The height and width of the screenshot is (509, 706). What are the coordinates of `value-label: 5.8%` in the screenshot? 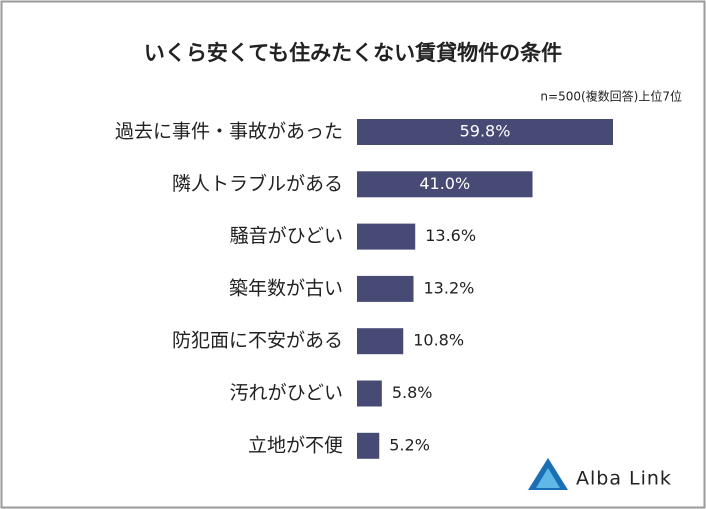 It's located at (412, 392).